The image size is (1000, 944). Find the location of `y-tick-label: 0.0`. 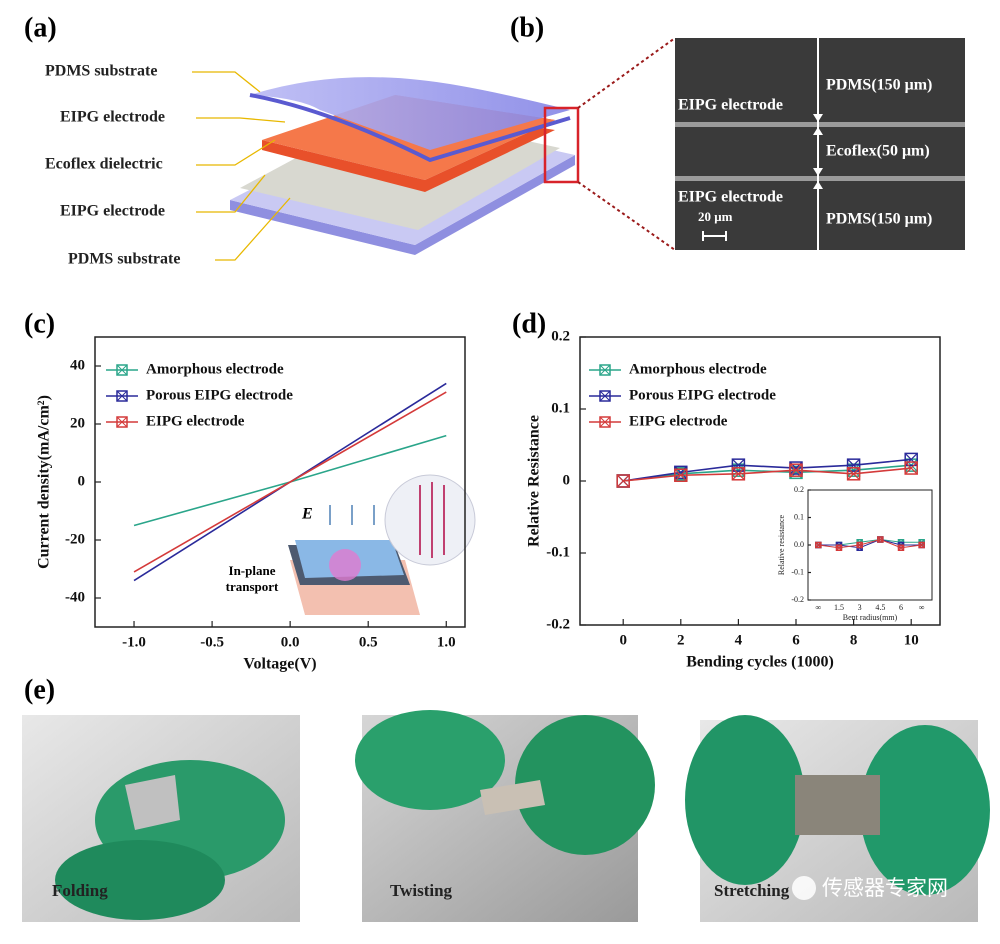

y-tick-label: 0.0 is located at coordinates (799, 544).